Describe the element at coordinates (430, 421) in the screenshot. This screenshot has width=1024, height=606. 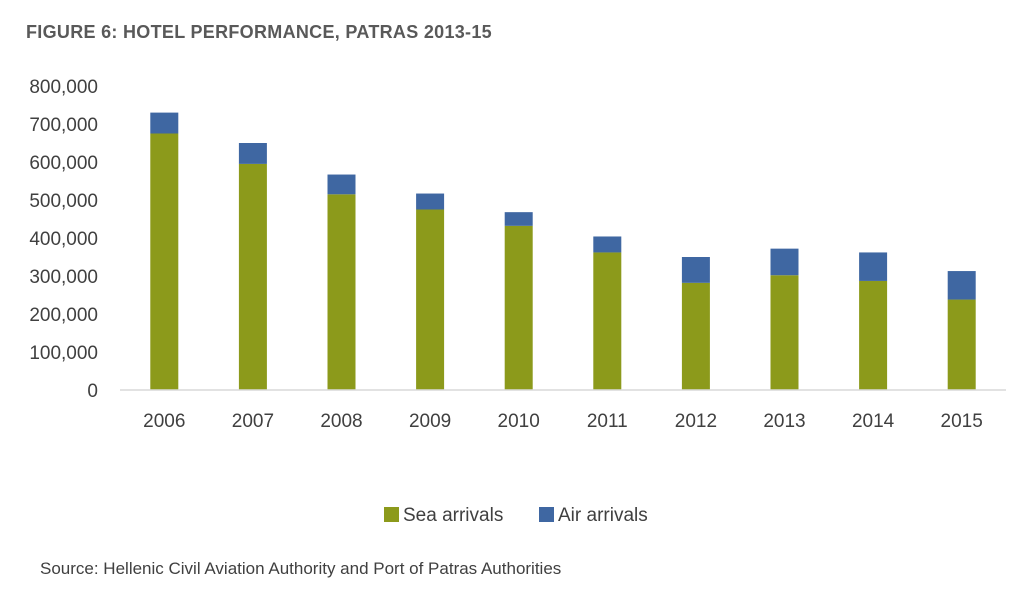
I see `x-tick-label: 2009` at that location.